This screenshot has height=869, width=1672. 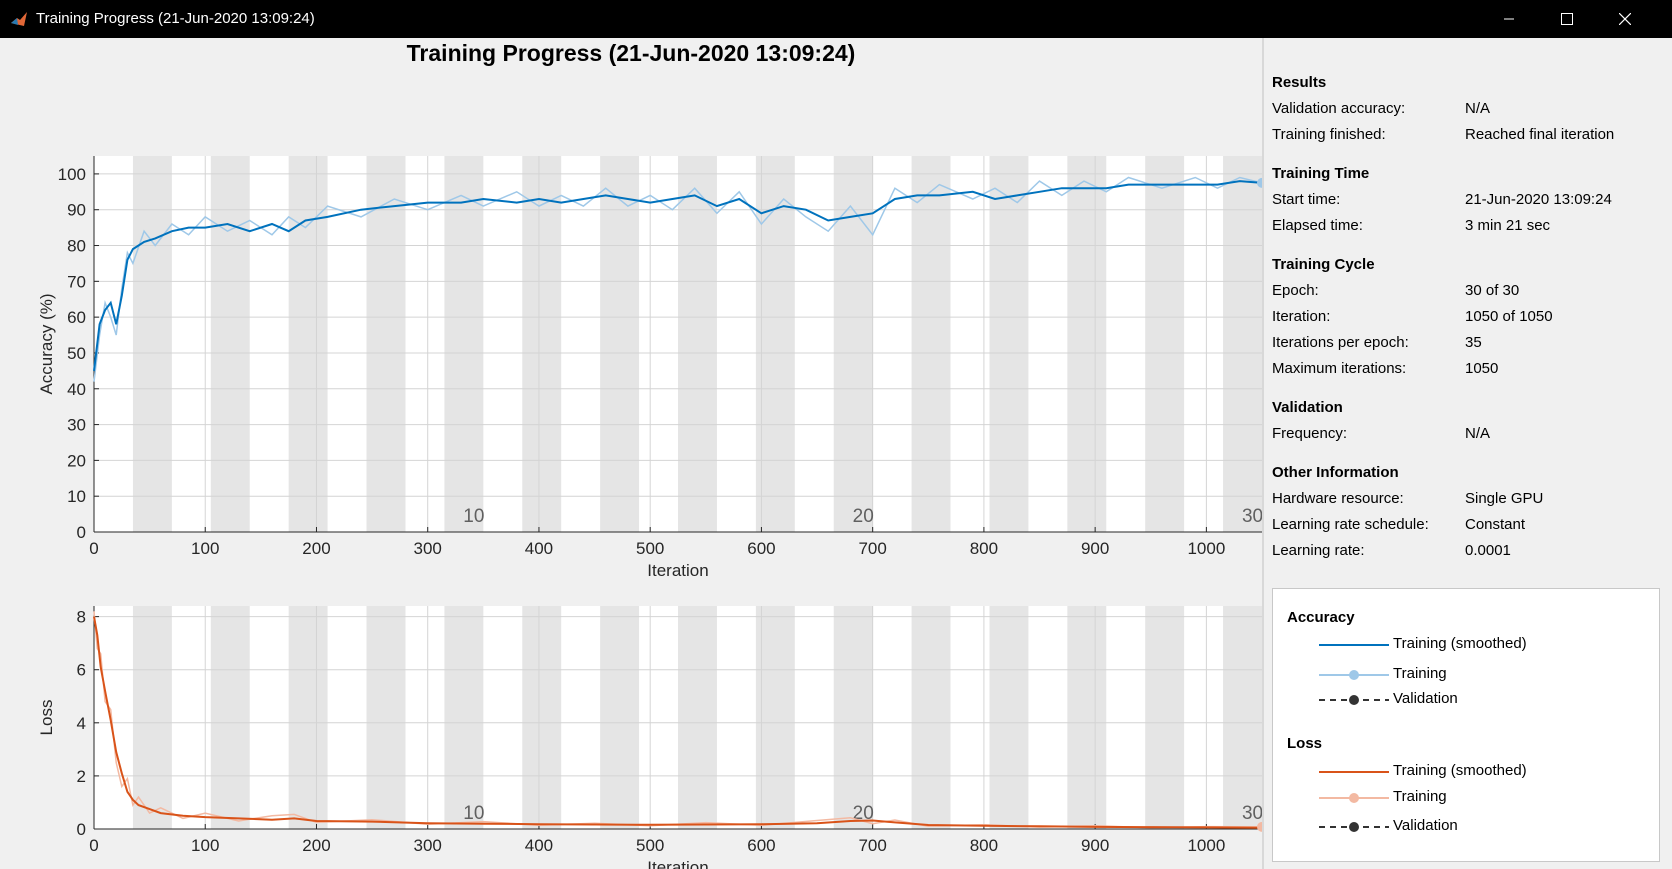 What do you see at coordinates (93, 548) in the screenshot?
I see `accuracy-x-tick-label: 0` at bounding box center [93, 548].